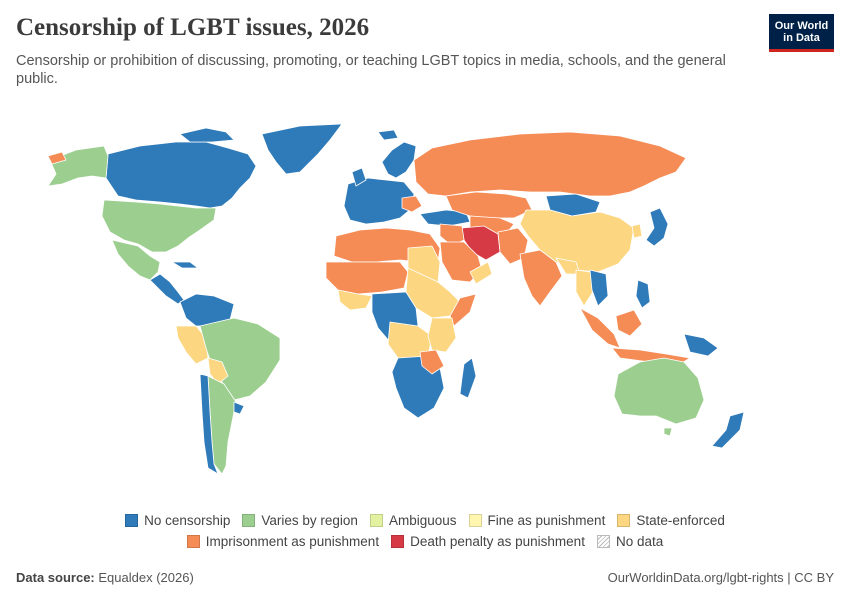 This screenshot has width=850, height=600. I want to click on owid-logo: Our World in Data, so click(801, 33).